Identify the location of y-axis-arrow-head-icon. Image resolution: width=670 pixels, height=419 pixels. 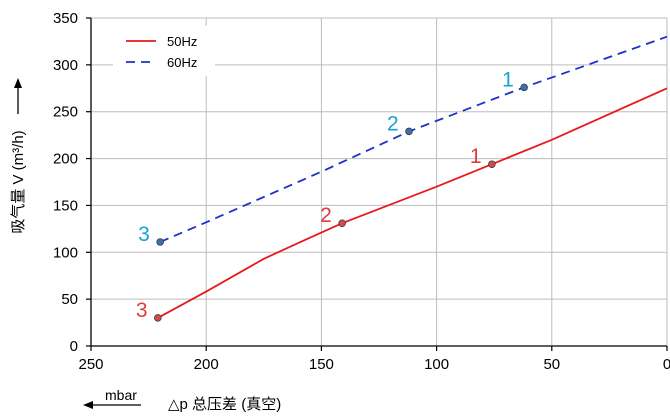
(18, 83).